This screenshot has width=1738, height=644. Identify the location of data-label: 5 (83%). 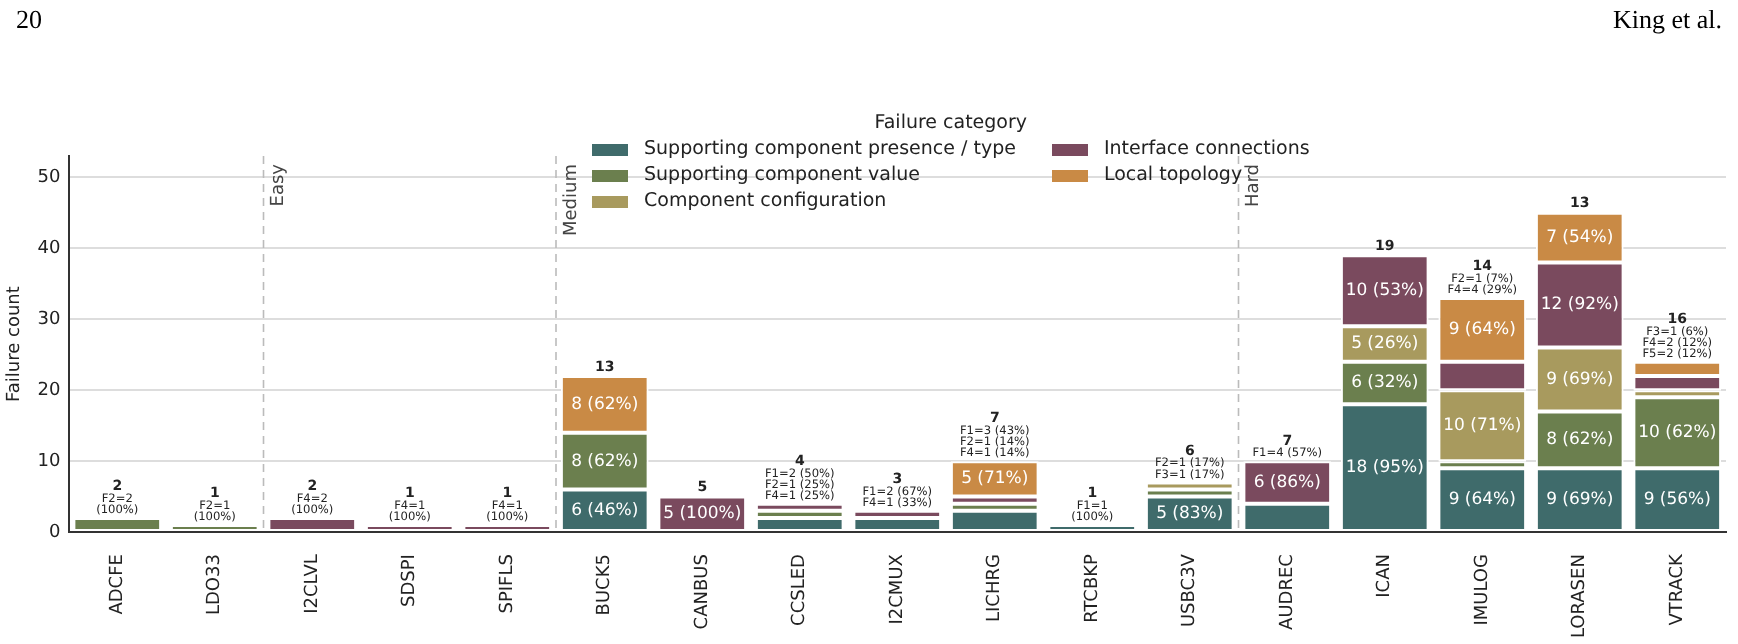
(1190, 514).